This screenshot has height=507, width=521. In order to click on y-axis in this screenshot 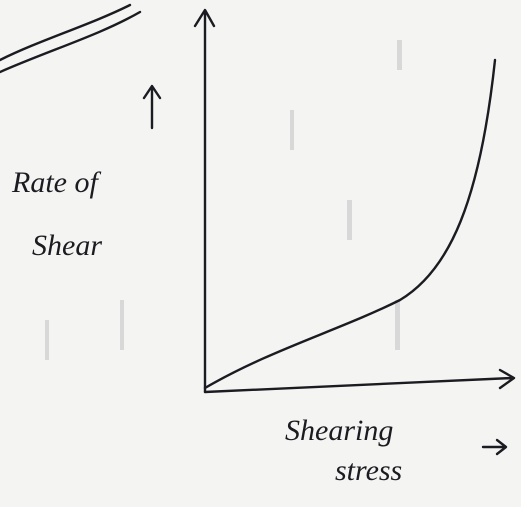, I will do `click(204, 201)`.